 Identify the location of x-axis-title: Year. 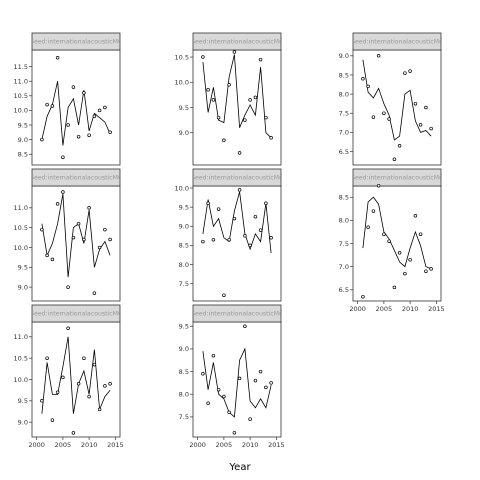
(239, 467).